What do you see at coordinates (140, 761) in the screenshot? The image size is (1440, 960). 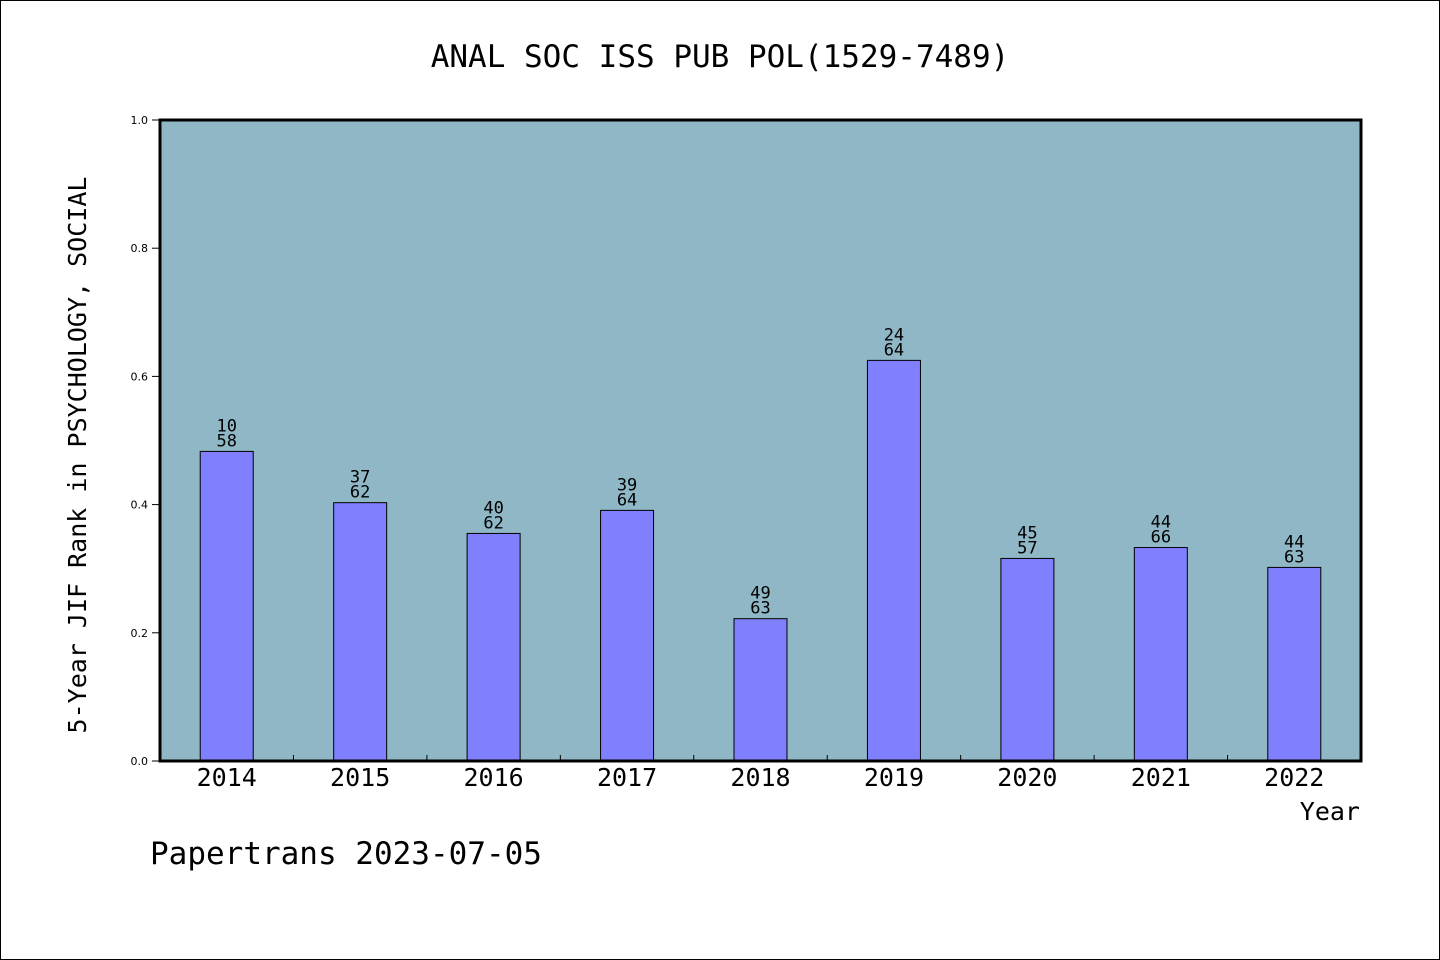 I see `y-tick-label: 0.0` at bounding box center [140, 761].